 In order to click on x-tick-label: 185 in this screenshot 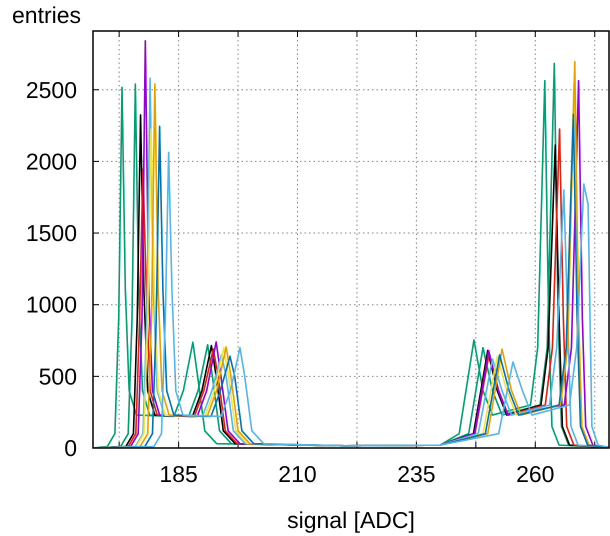, I will do `click(178, 474)`.